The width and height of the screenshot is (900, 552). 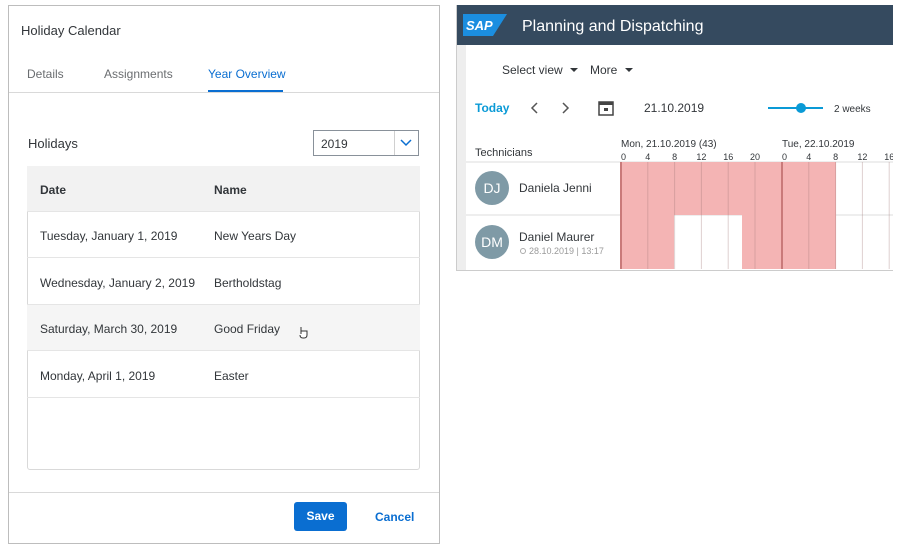 What do you see at coordinates (674, 108) in the screenshot?
I see `date-display: 21.10.2019` at bounding box center [674, 108].